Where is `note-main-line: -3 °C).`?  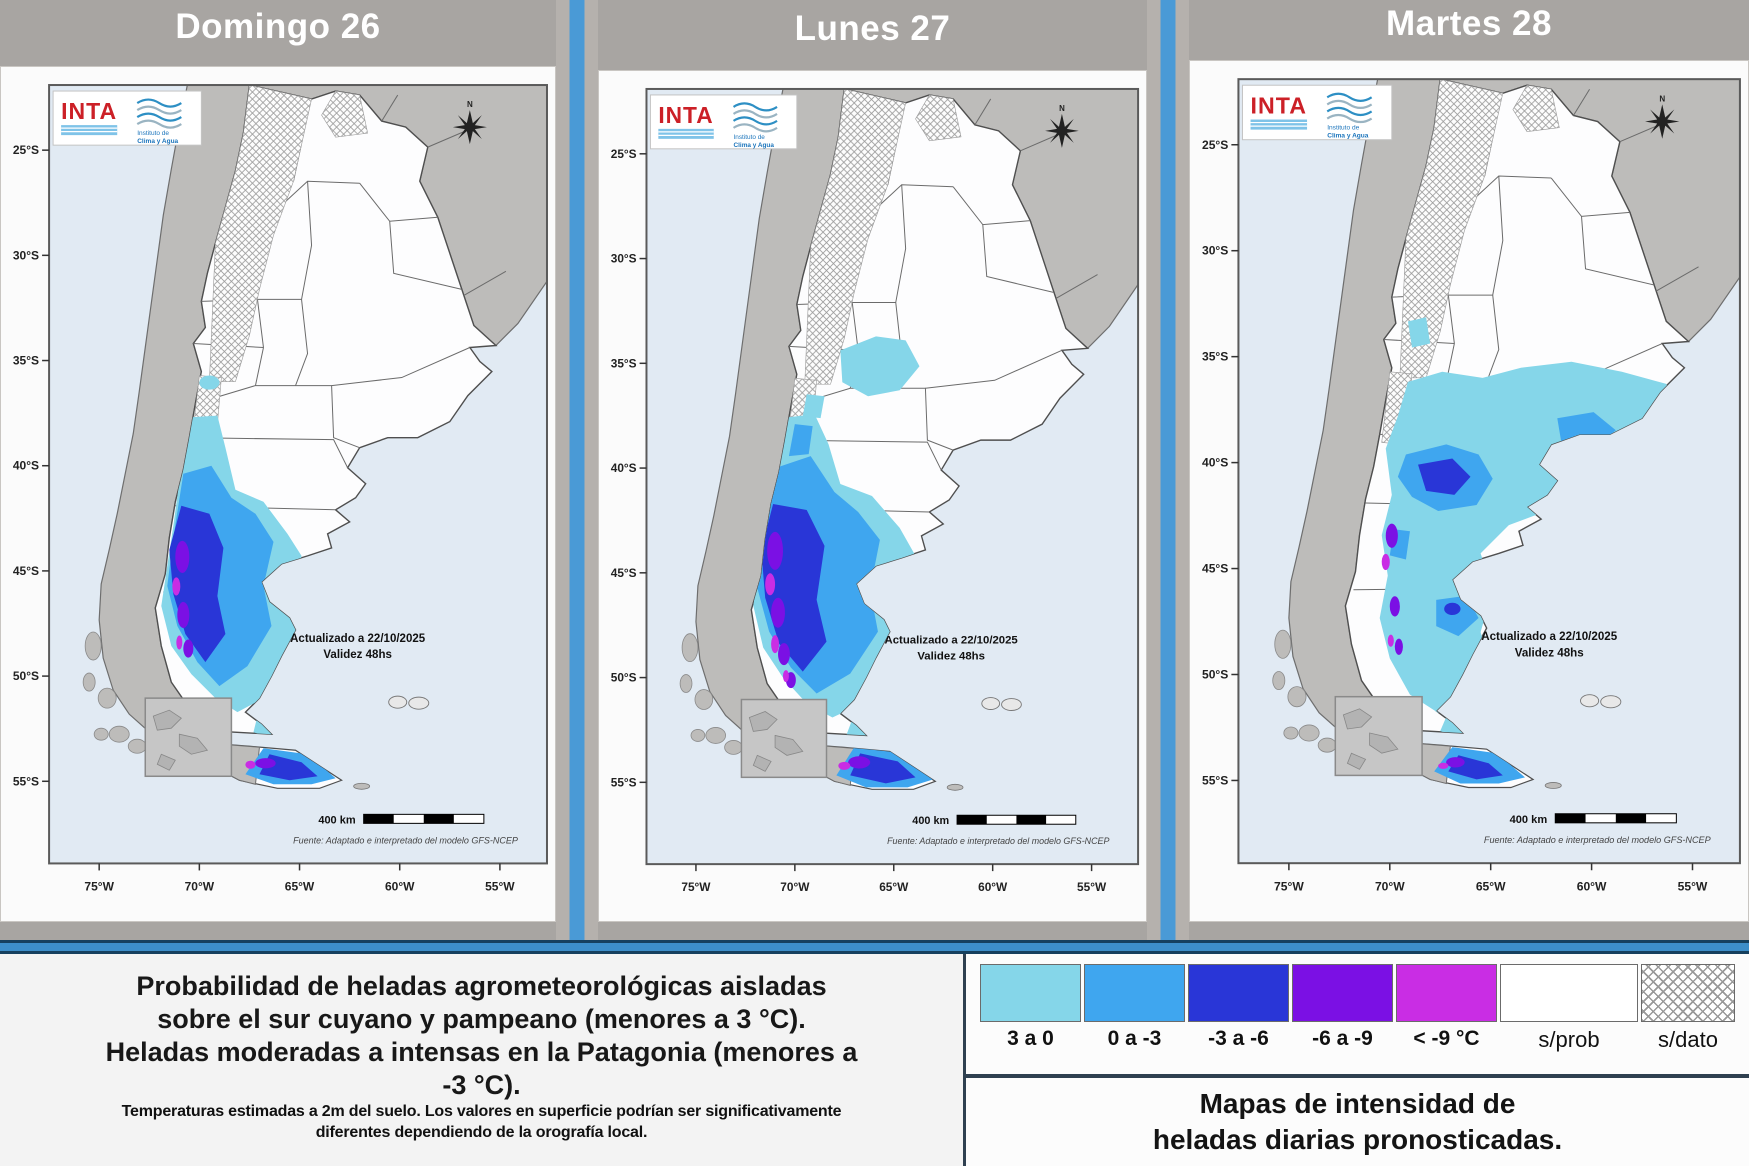
note-main-line: -3 °C). is located at coordinates (481, 1084).